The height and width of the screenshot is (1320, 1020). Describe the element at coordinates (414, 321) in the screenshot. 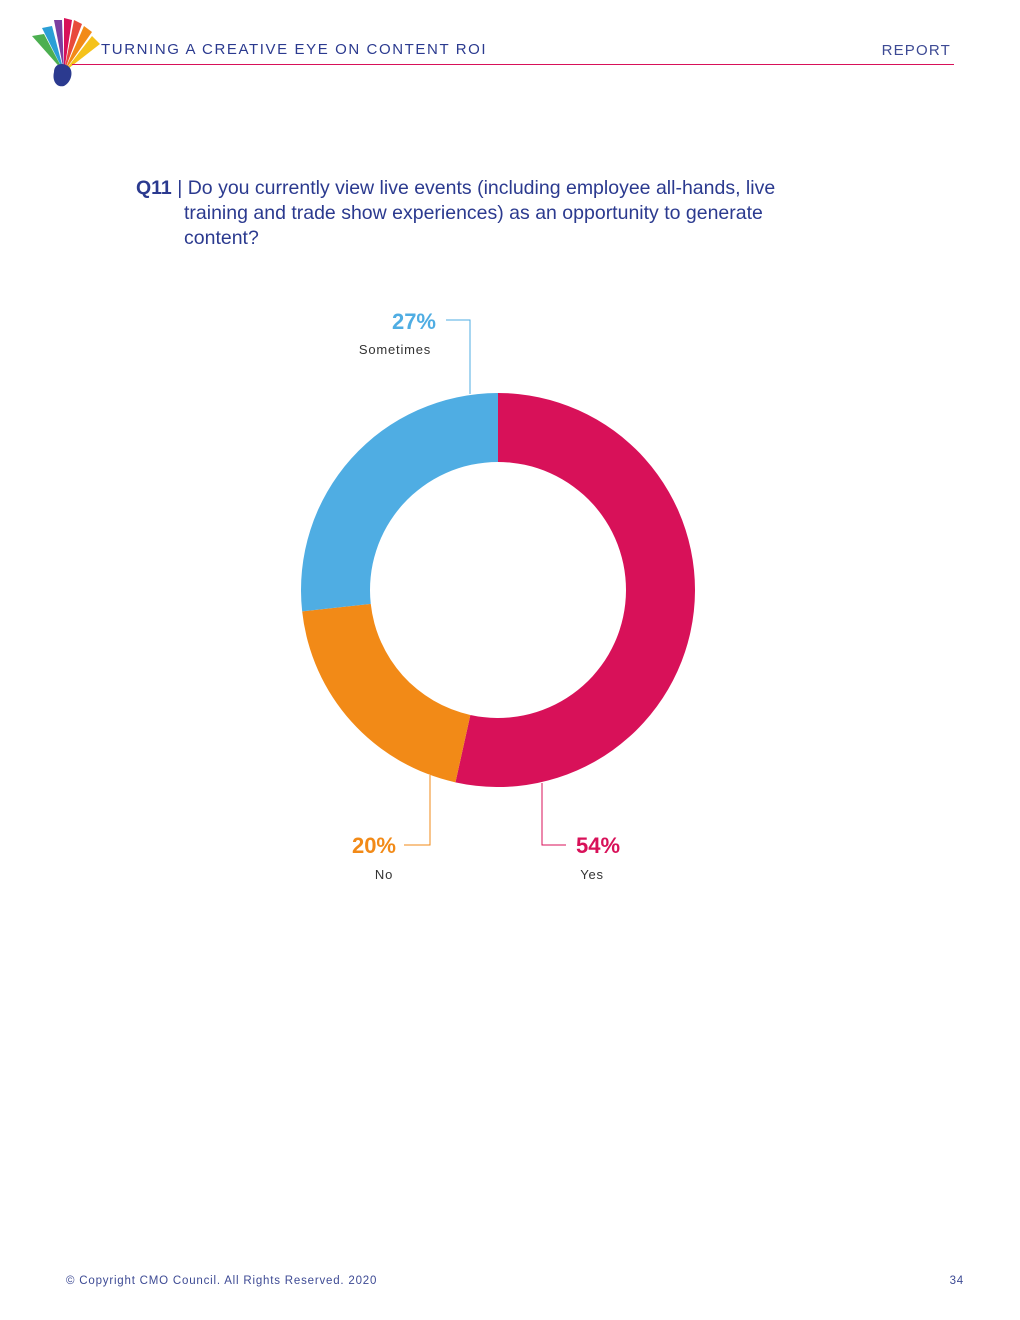

I see `data-label-sometimes: 27%` at that location.